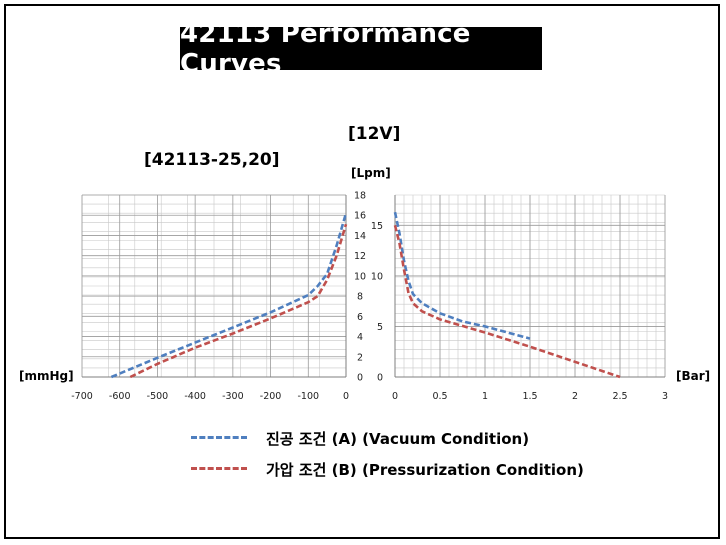 This screenshot has width=726, height=545. Describe the element at coordinates (158, 396) in the screenshot. I see `x-tick-label: -500` at that location.